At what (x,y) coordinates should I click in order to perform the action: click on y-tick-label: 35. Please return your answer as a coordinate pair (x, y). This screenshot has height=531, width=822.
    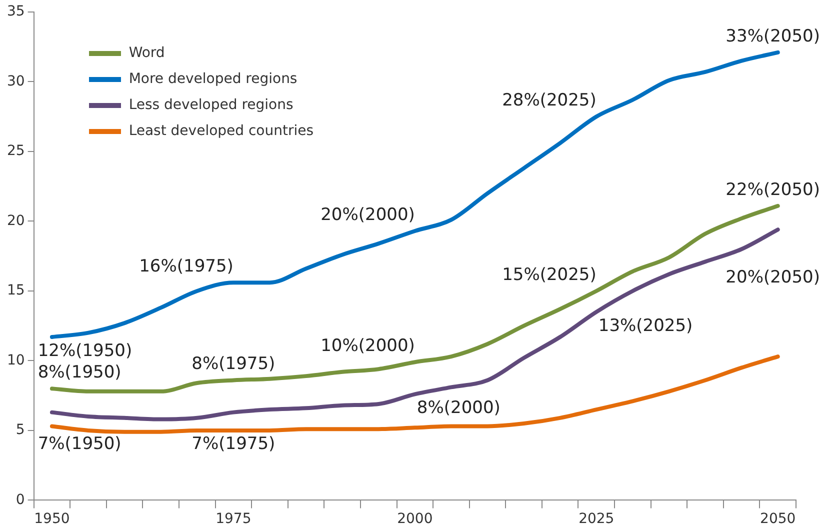
    Looking at the image, I should click on (15, 12).